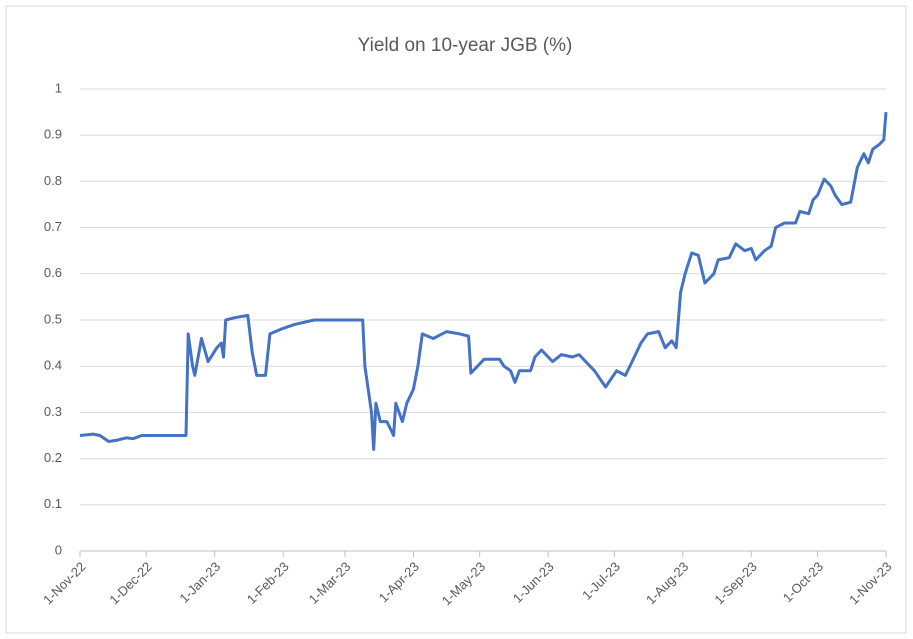 The width and height of the screenshot is (913, 639). I want to click on y-tick-label: 0.2, so click(53, 457).